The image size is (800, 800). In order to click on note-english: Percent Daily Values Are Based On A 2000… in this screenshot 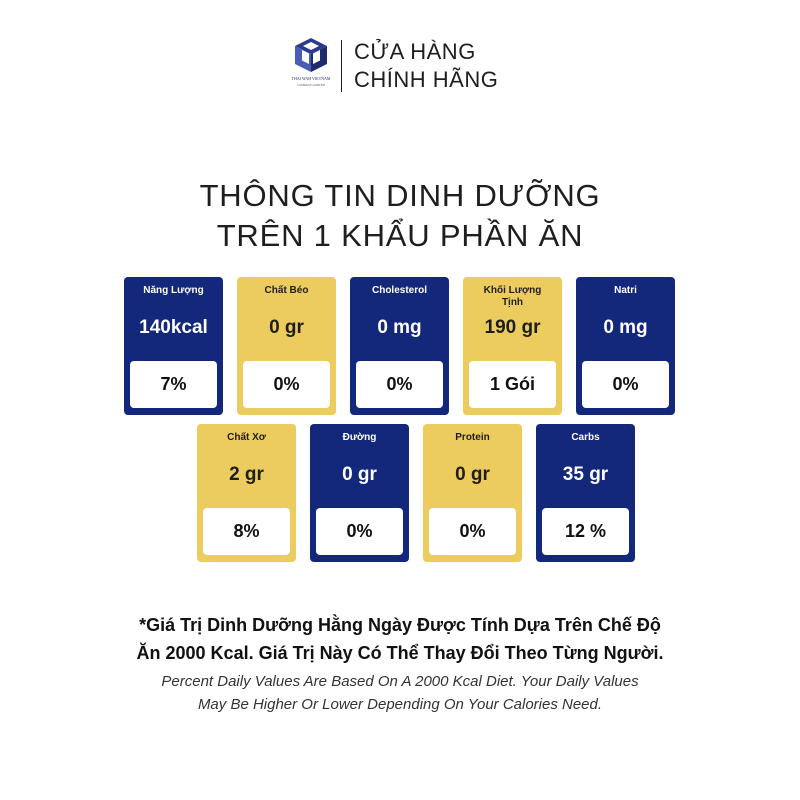, I will do `click(400, 693)`.